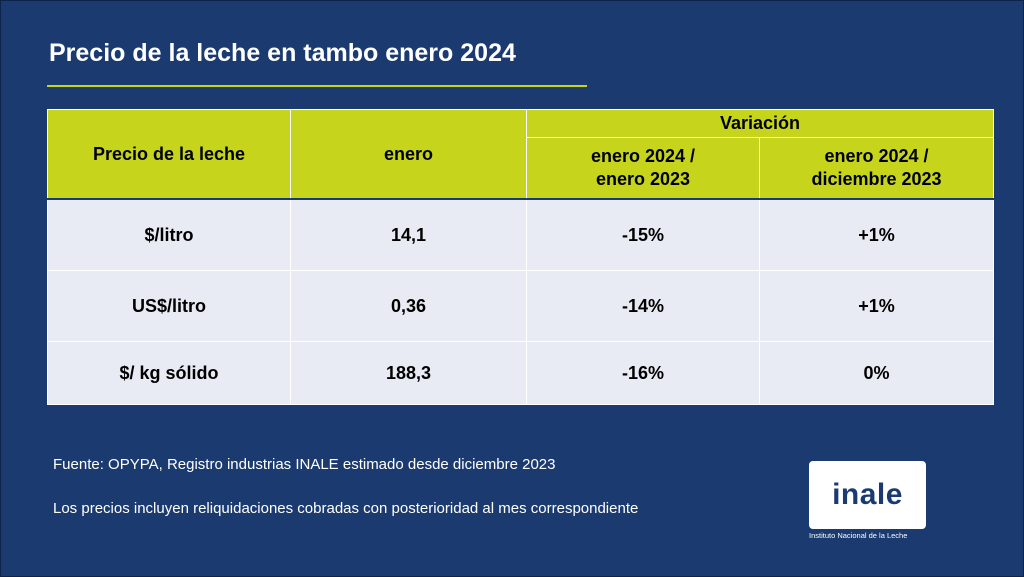  Describe the element at coordinates (317, 86) in the screenshot. I see `title-underline` at that location.